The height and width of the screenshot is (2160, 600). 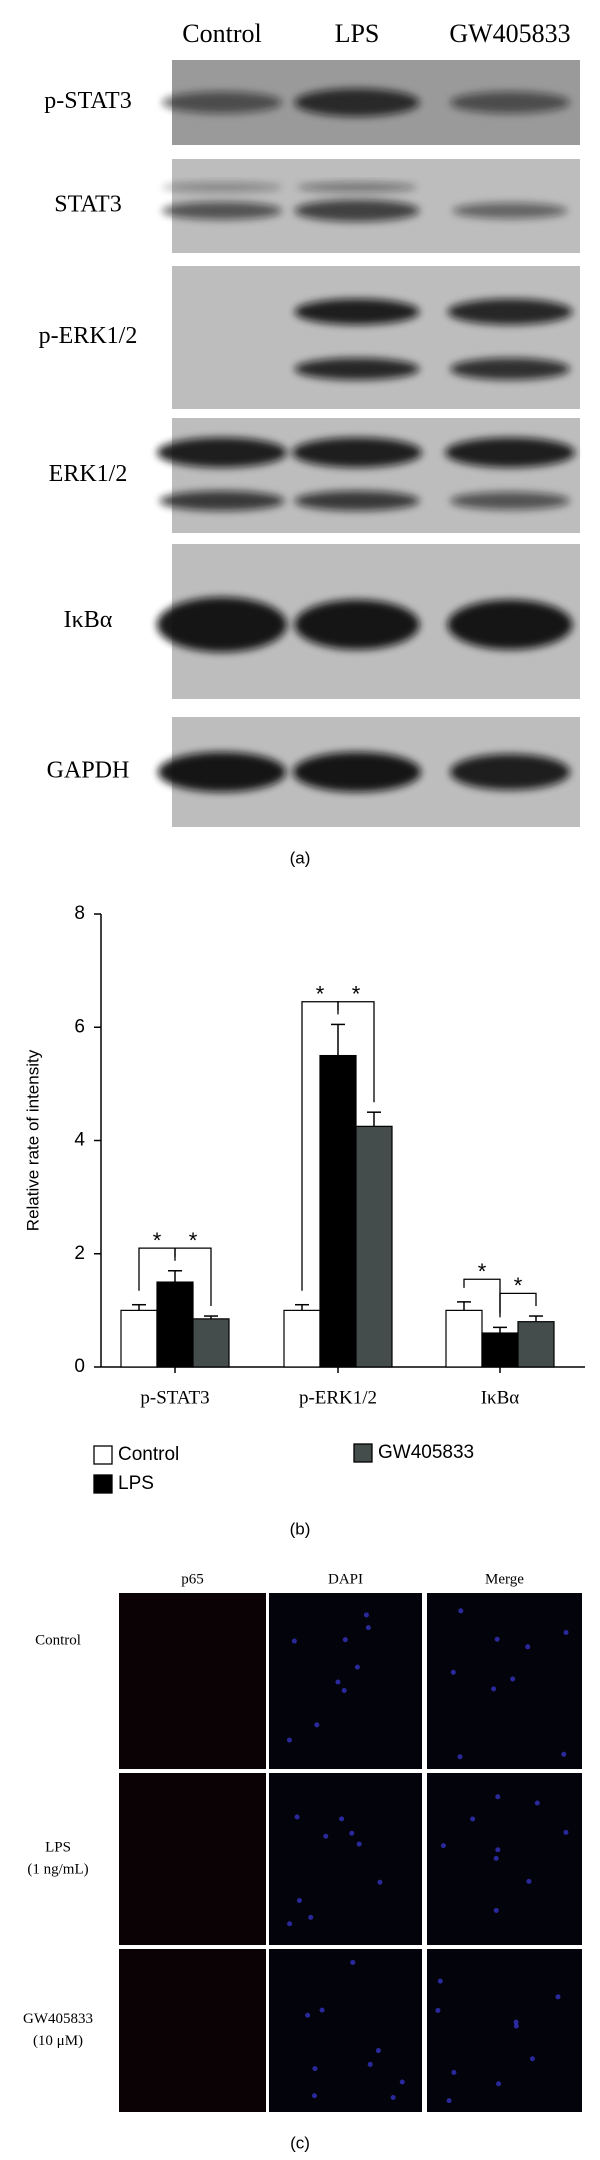 I want to click on panel-caption: (b), so click(x=300, y=1528).